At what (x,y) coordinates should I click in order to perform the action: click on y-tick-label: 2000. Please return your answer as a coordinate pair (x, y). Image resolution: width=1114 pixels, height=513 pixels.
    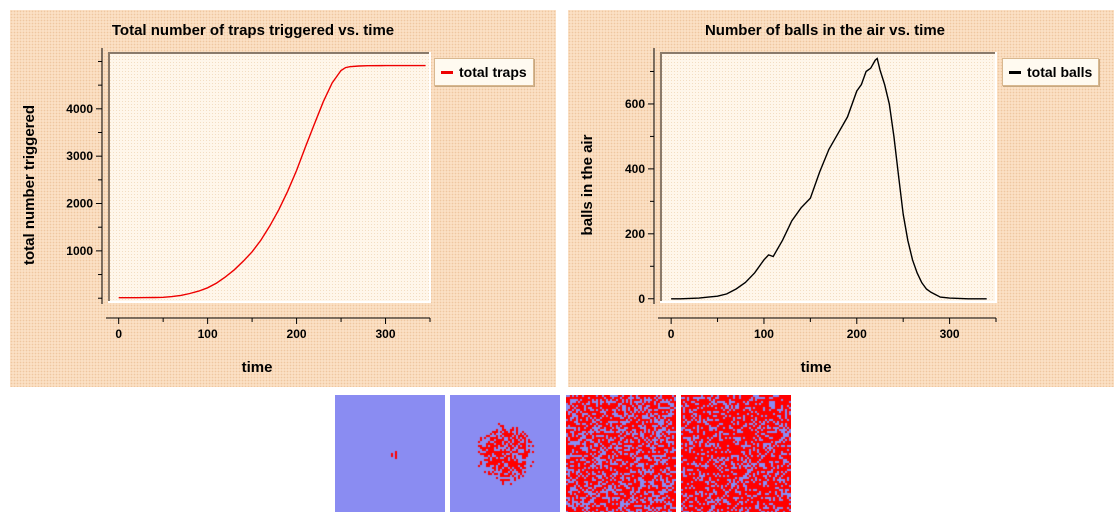
    Looking at the image, I should click on (79, 204).